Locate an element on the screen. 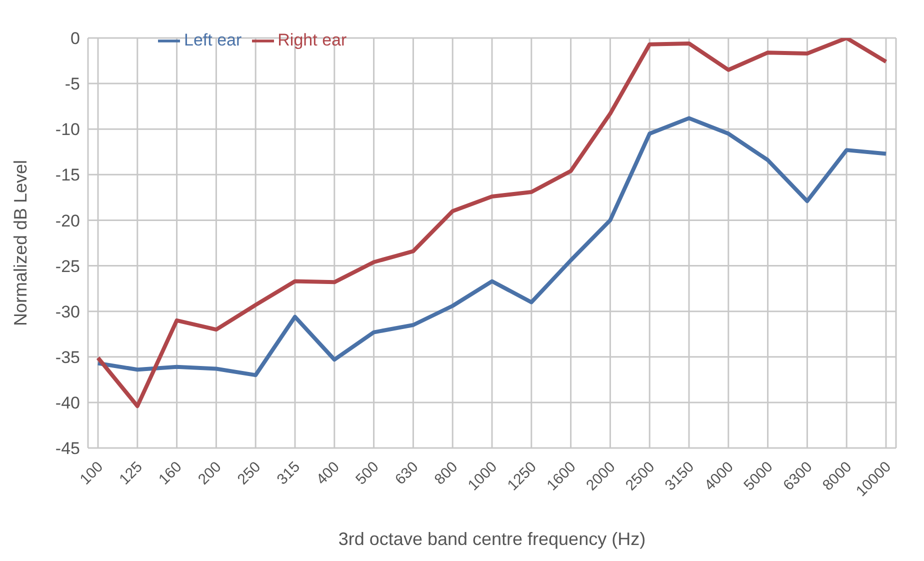 The height and width of the screenshot is (561, 924). y-tick-label: -10 is located at coordinates (67, 130).